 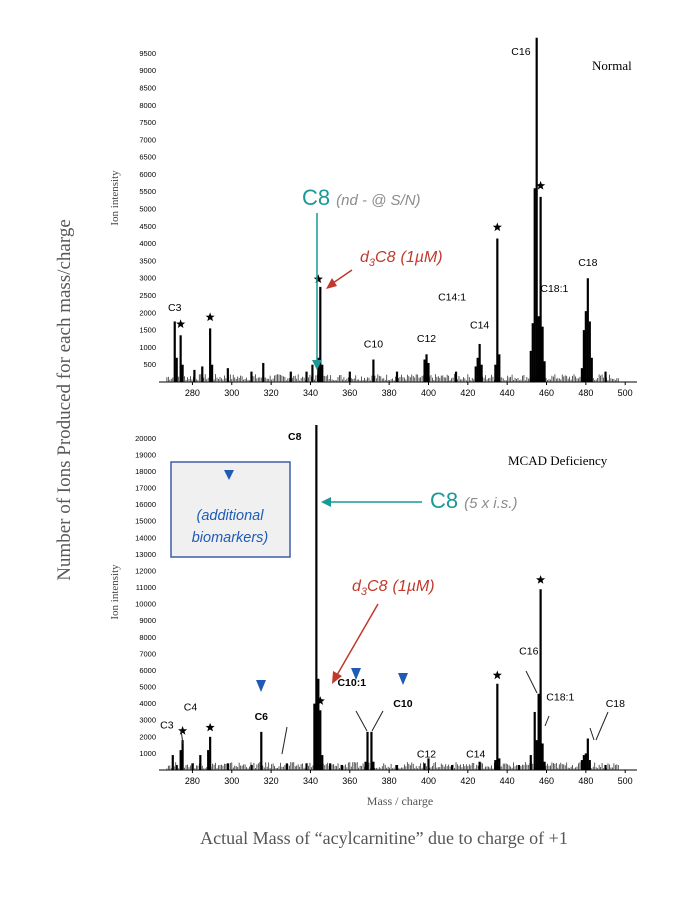 What do you see at coordinates (147, 260) in the screenshot?
I see `y-tick-label: 3500` at bounding box center [147, 260].